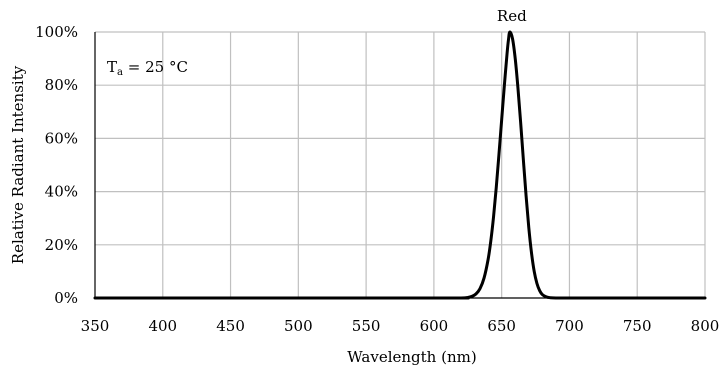 Image resolution: width=724 pixels, height=370 pixels. I want to click on annotation-subscript: a, so click(120, 72).